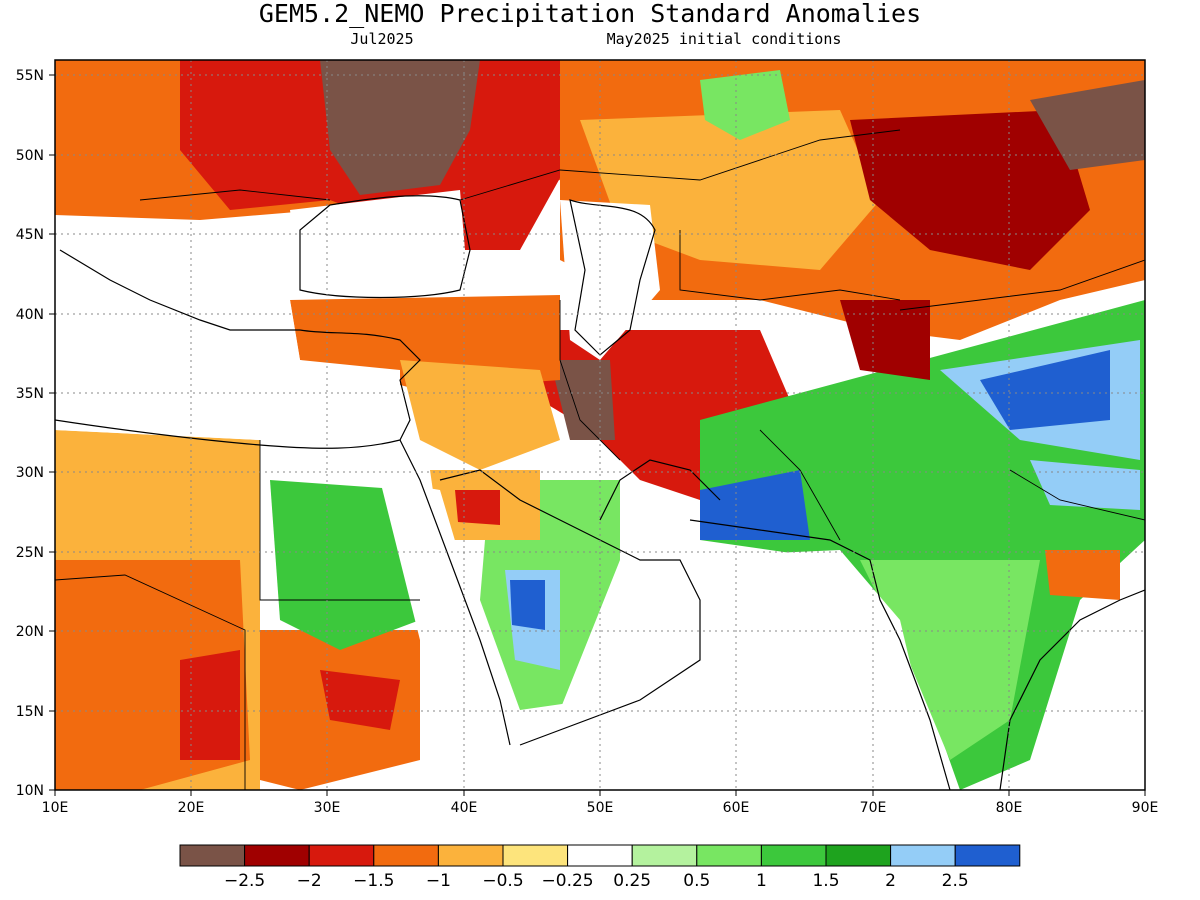 This screenshot has height=900, width=1200. What do you see at coordinates (736, 808) in the screenshot?
I see `lon-label: 60E` at bounding box center [736, 808].